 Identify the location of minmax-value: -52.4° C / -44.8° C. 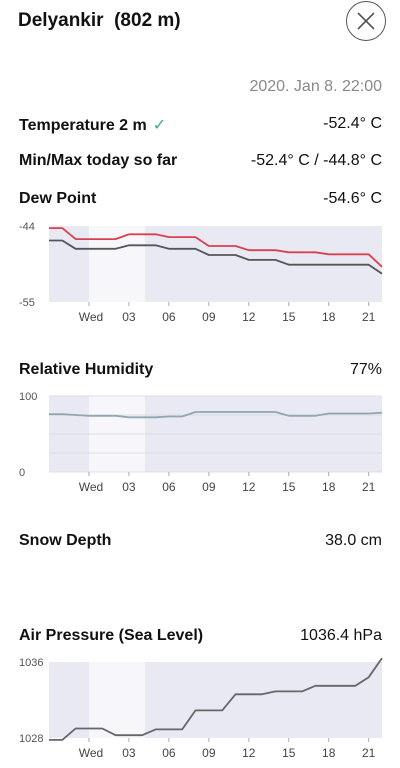
(316, 160).